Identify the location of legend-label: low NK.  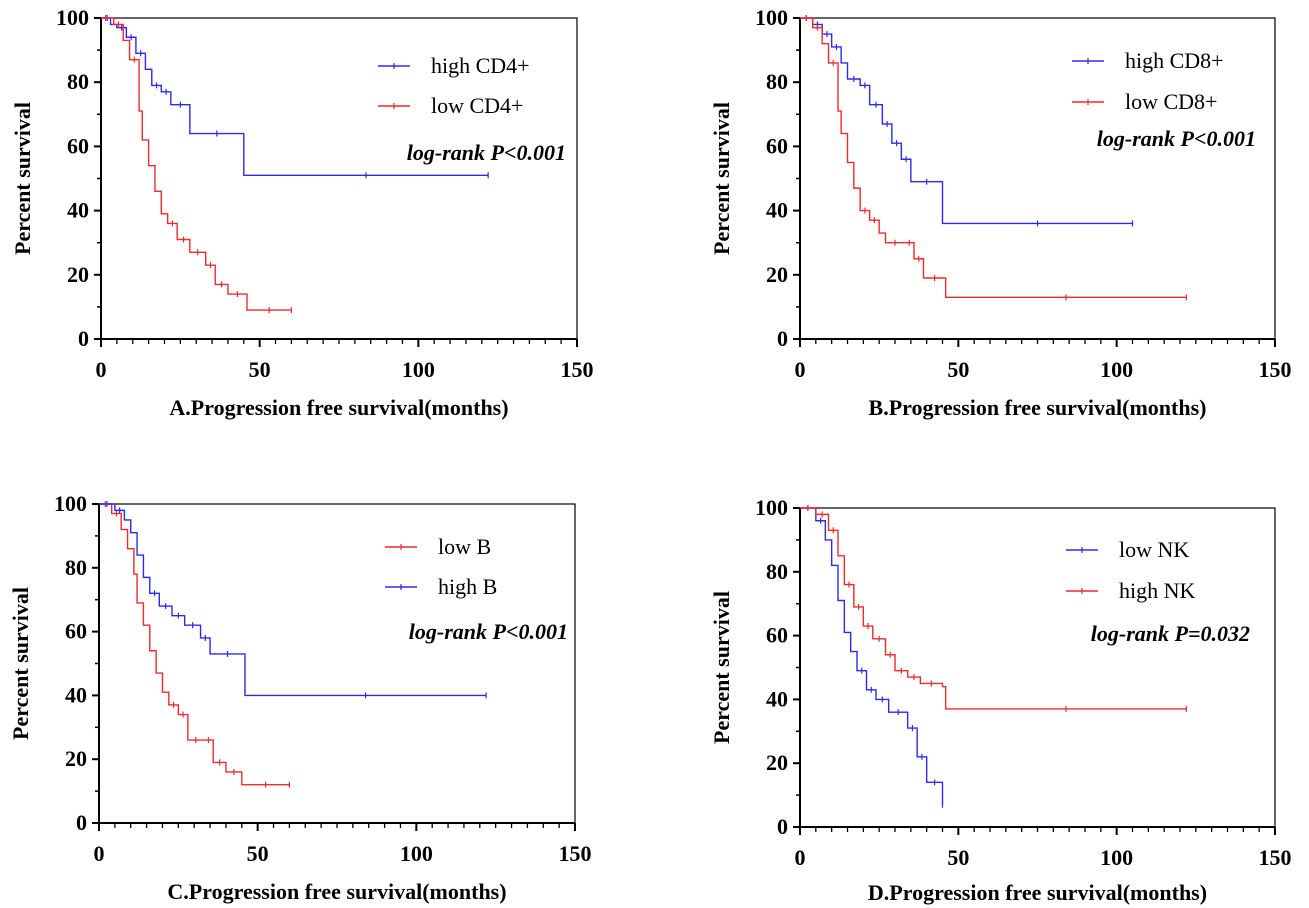
(1154, 549).